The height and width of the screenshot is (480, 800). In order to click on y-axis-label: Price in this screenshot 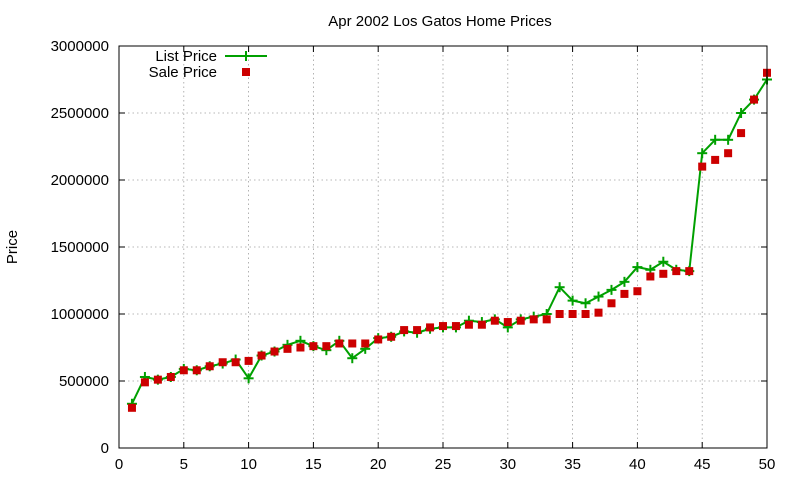, I will do `click(12, 247)`.